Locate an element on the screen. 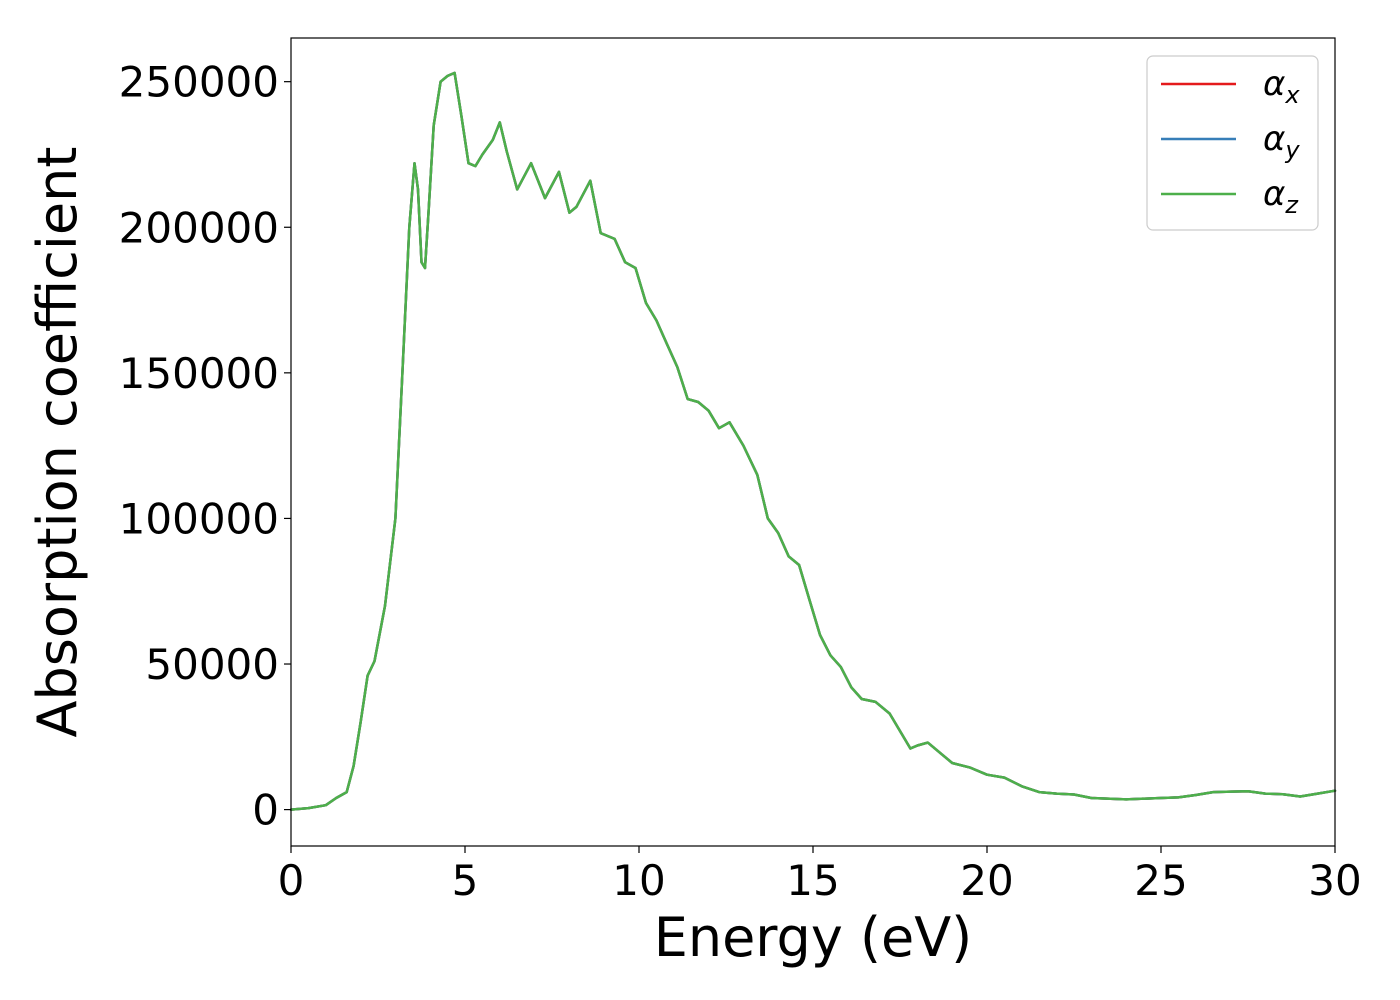  y-tick-label: 0 is located at coordinates (265, 810).